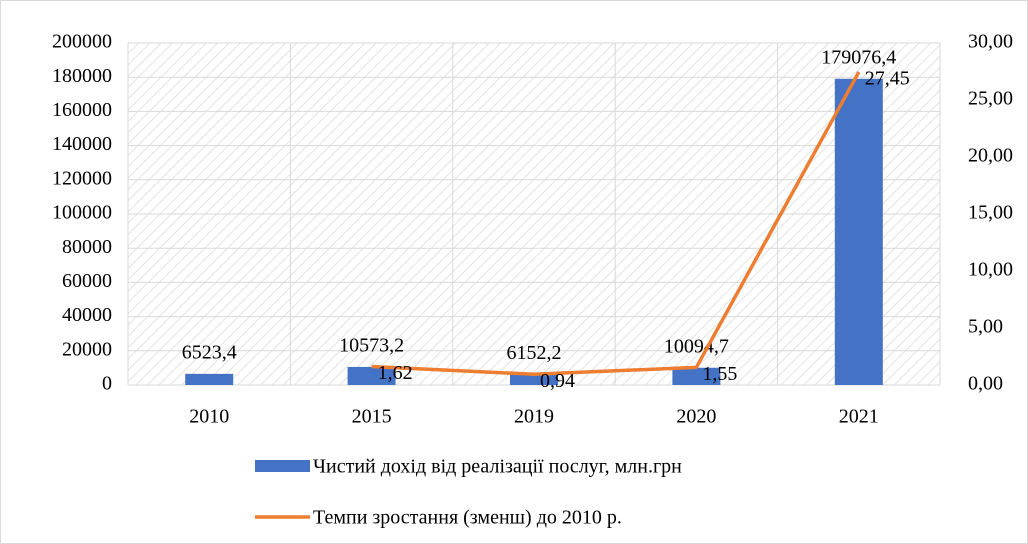  I want to click on y-tick-label: 100000, so click(82, 213).